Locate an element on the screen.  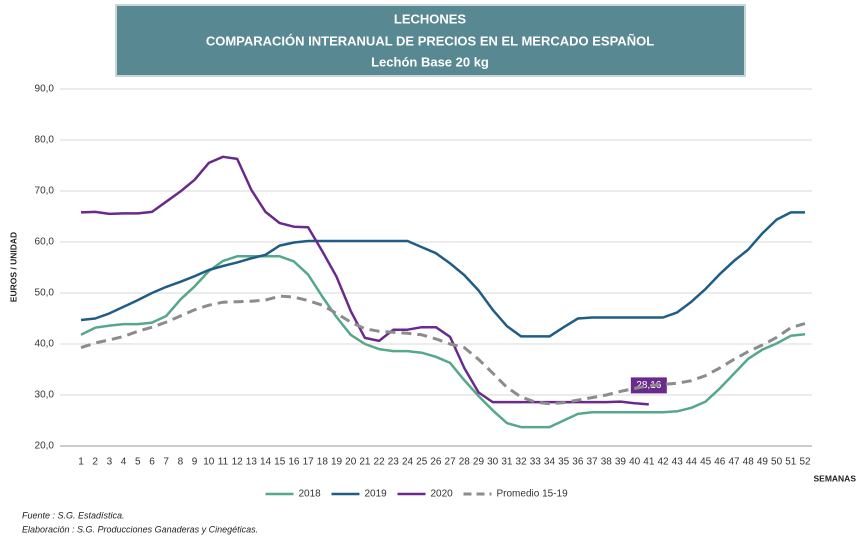
x-tick-label: 32 is located at coordinates (522, 462).